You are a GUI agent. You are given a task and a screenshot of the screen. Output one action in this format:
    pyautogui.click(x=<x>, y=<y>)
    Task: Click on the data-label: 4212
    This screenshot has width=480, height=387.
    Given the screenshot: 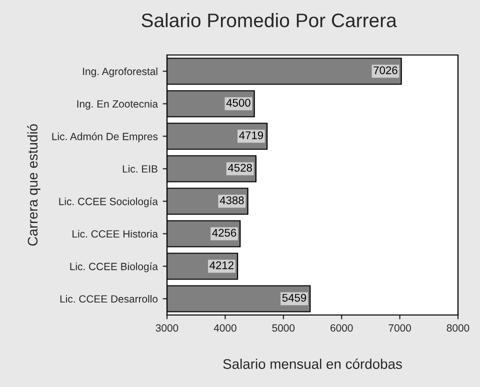 What is the action you would take?
    pyautogui.click(x=222, y=265)
    